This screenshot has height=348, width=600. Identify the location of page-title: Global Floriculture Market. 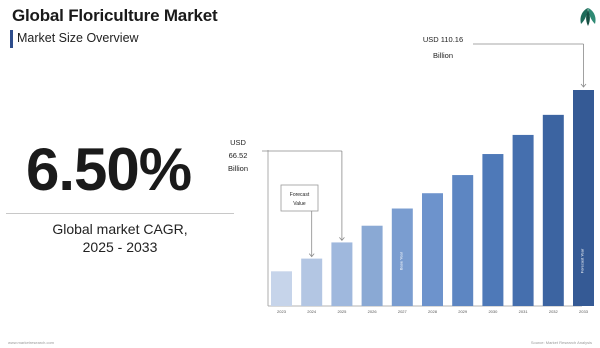
(115, 15).